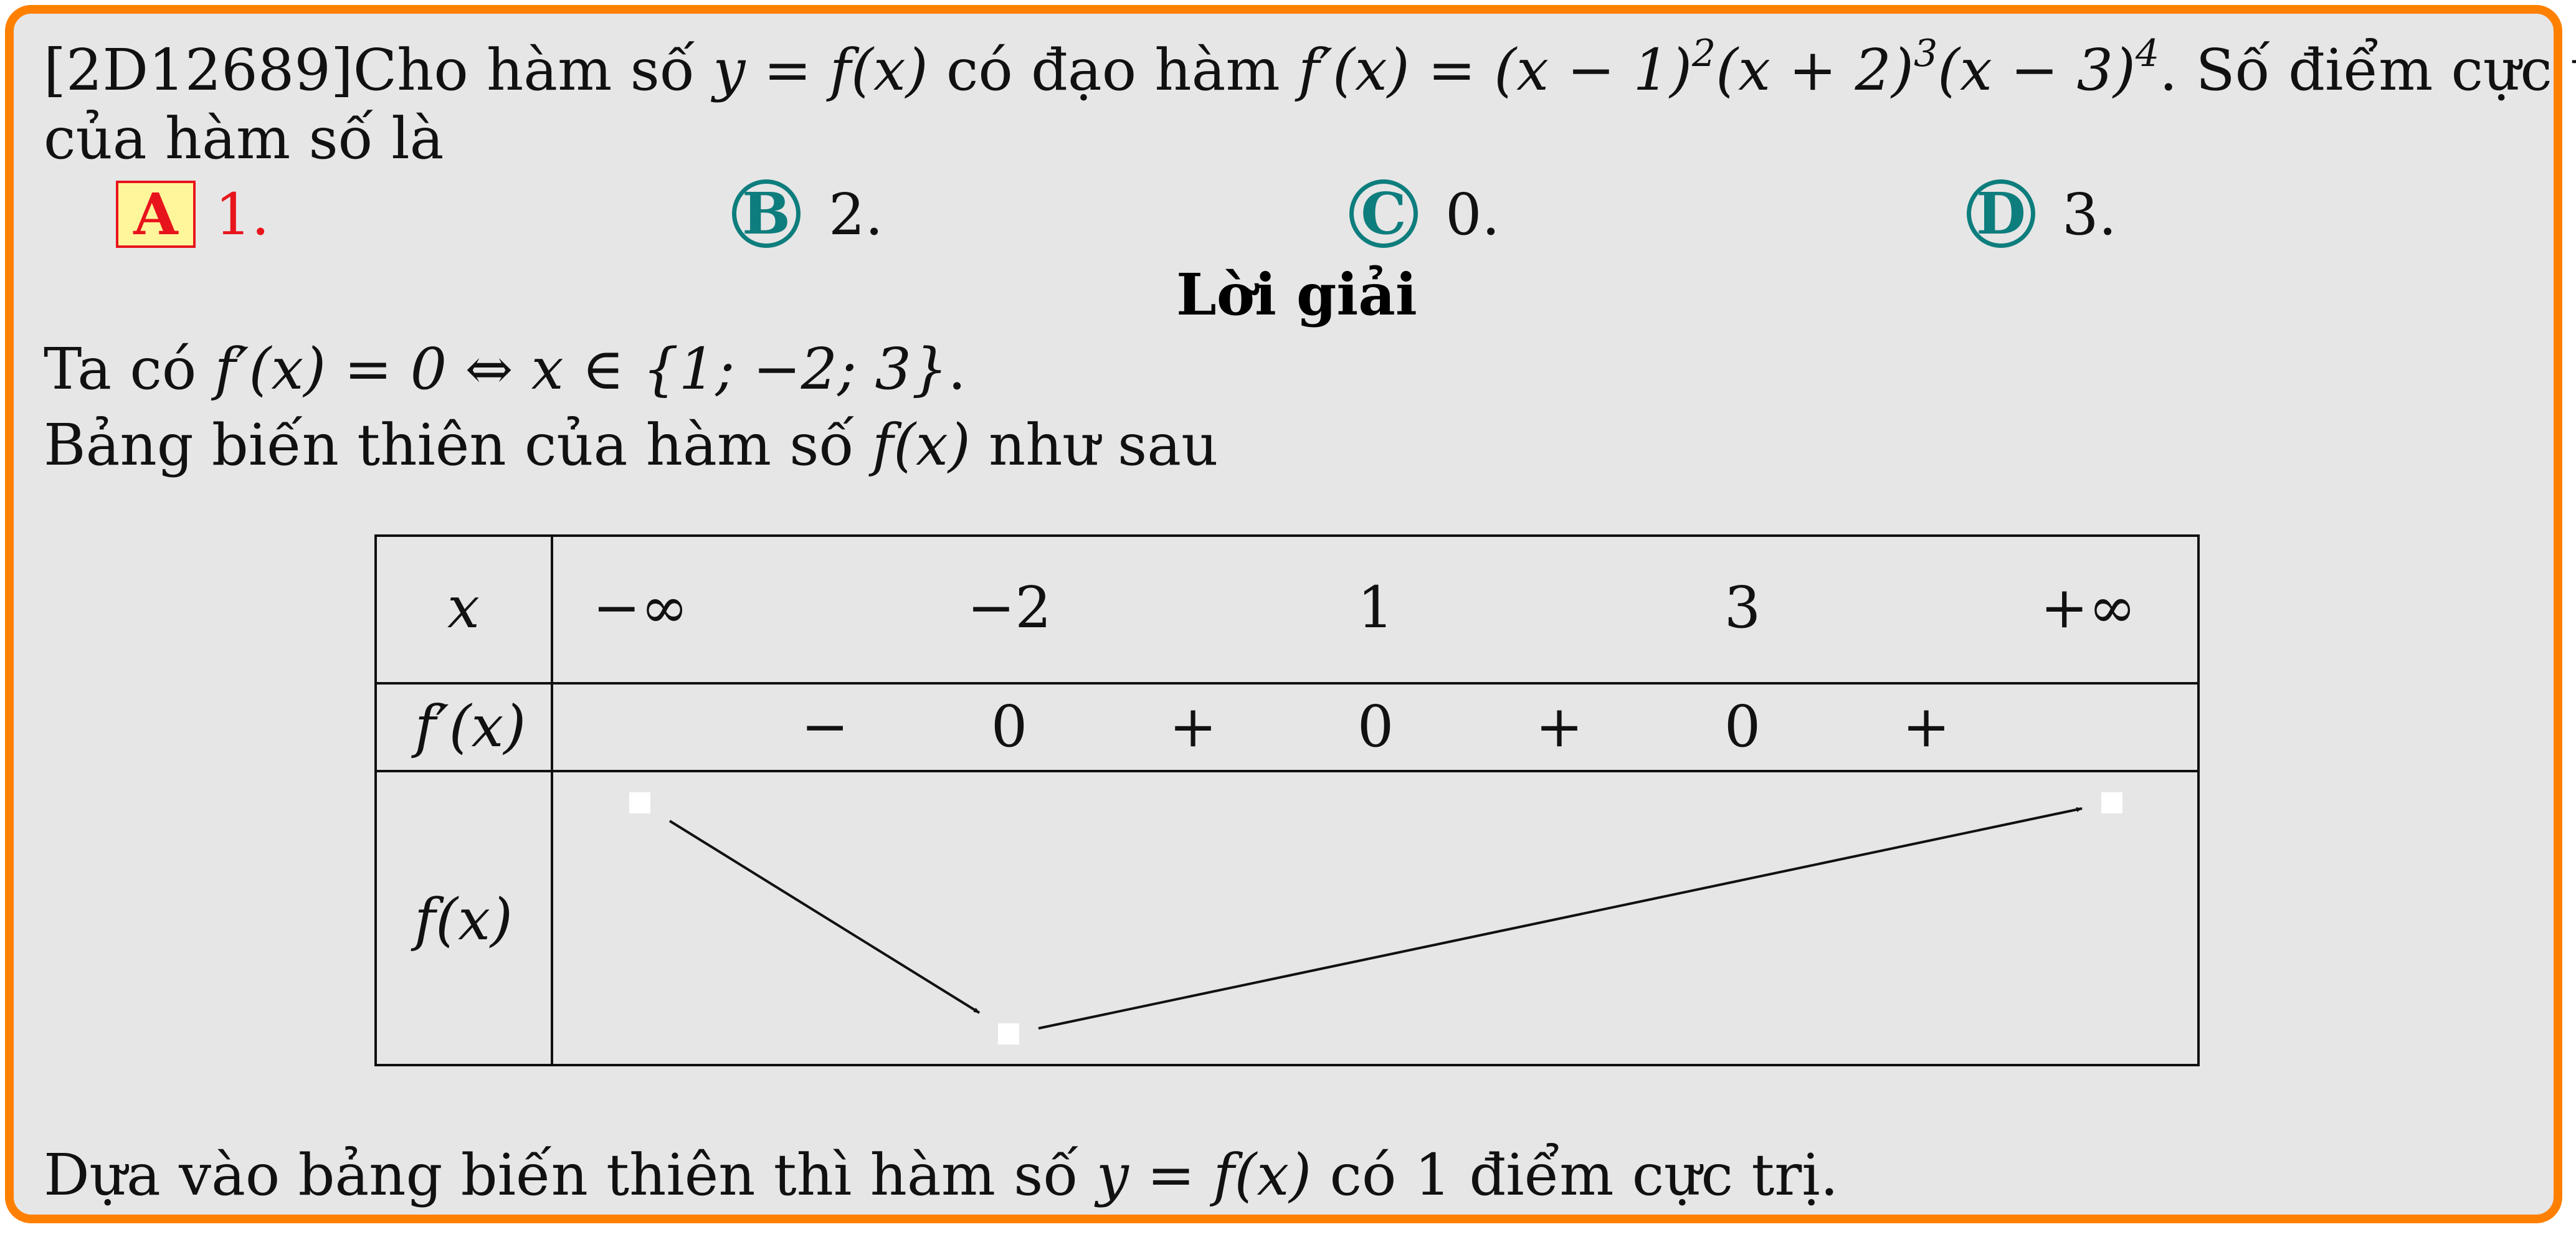 The image size is (2576, 1237). What do you see at coordinates (766, 214) in the screenshot?
I see `choice-b-label: B` at bounding box center [766, 214].